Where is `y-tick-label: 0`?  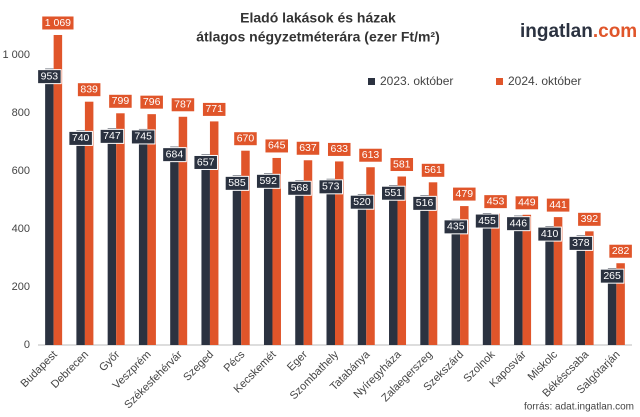 y-tick-label: 0 is located at coordinates (27, 345).